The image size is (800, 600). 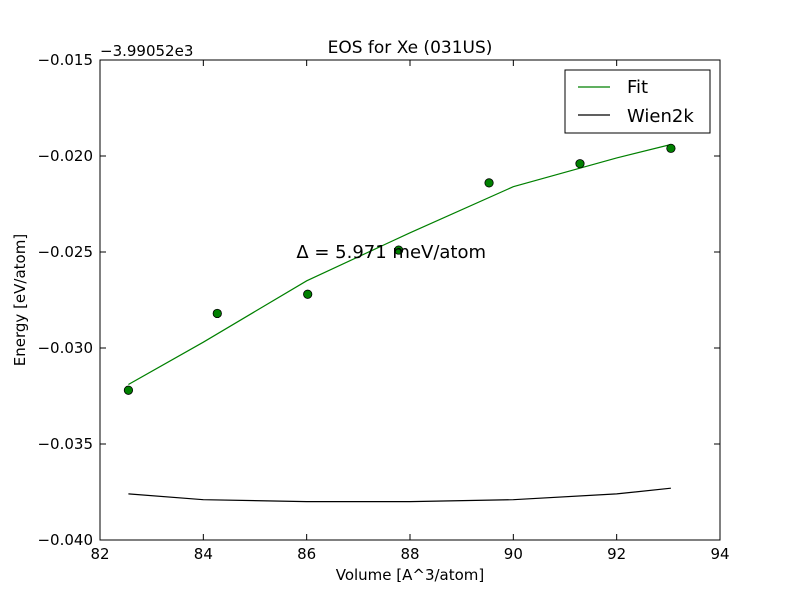 I want to click on y-tick-label: −0.015, so click(x=65, y=60).